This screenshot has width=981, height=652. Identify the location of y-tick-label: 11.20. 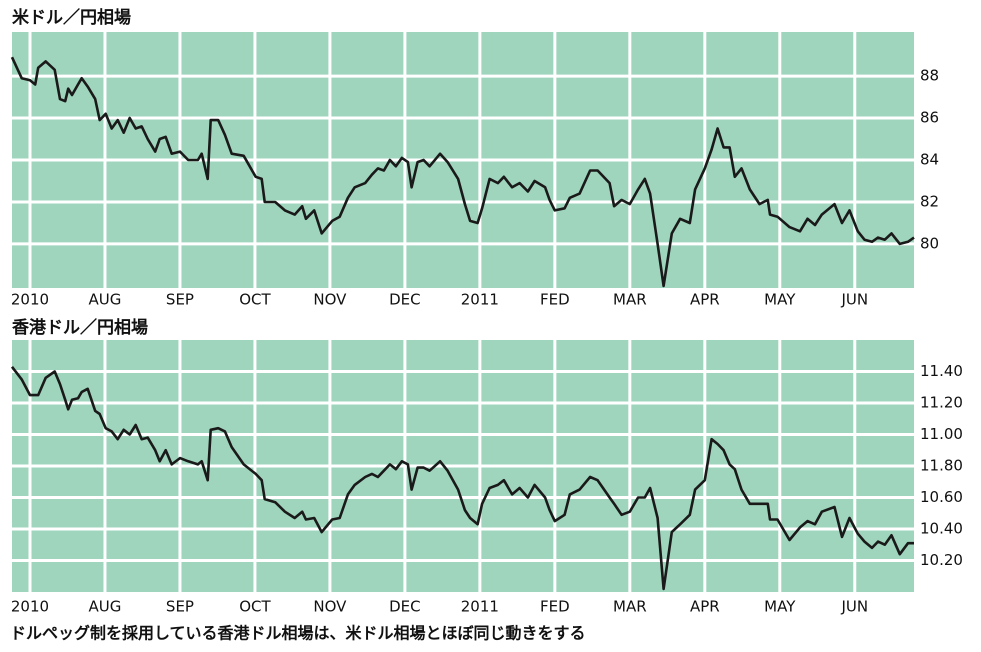
(941, 403).